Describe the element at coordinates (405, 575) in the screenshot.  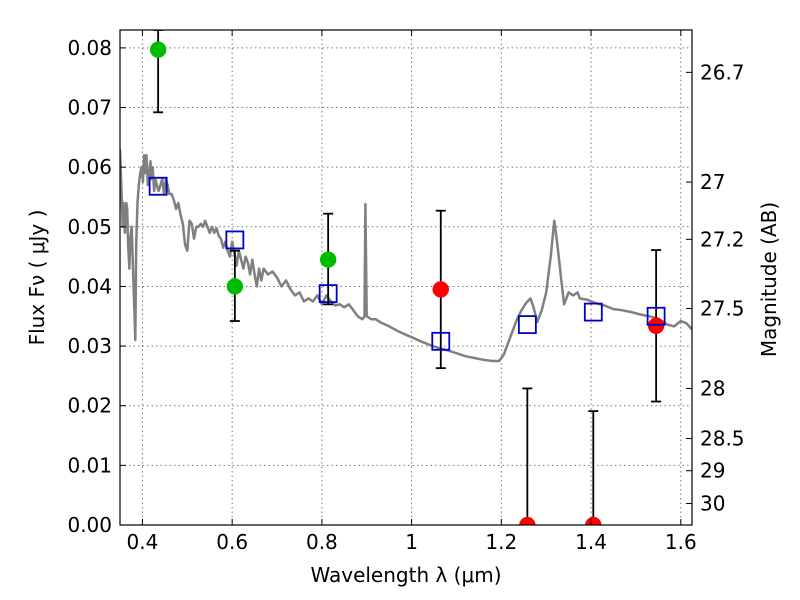
I see `x-axis-label: Wavelength λ (μm)` at that location.